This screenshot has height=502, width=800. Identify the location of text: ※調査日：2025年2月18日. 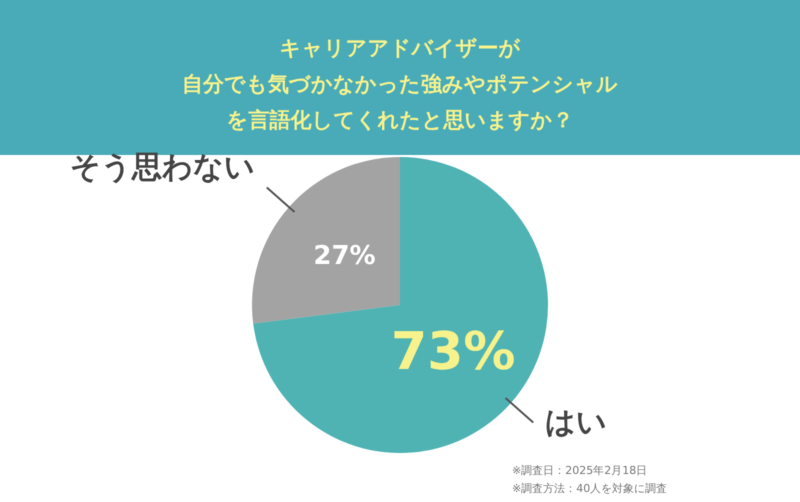
(580, 470).